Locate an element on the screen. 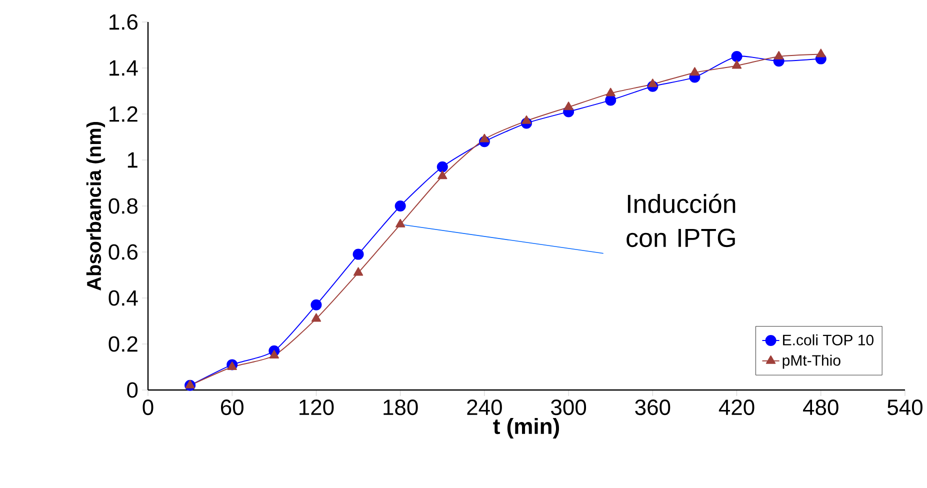  y-tick-label: 0.6 is located at coordinates (123, 252).